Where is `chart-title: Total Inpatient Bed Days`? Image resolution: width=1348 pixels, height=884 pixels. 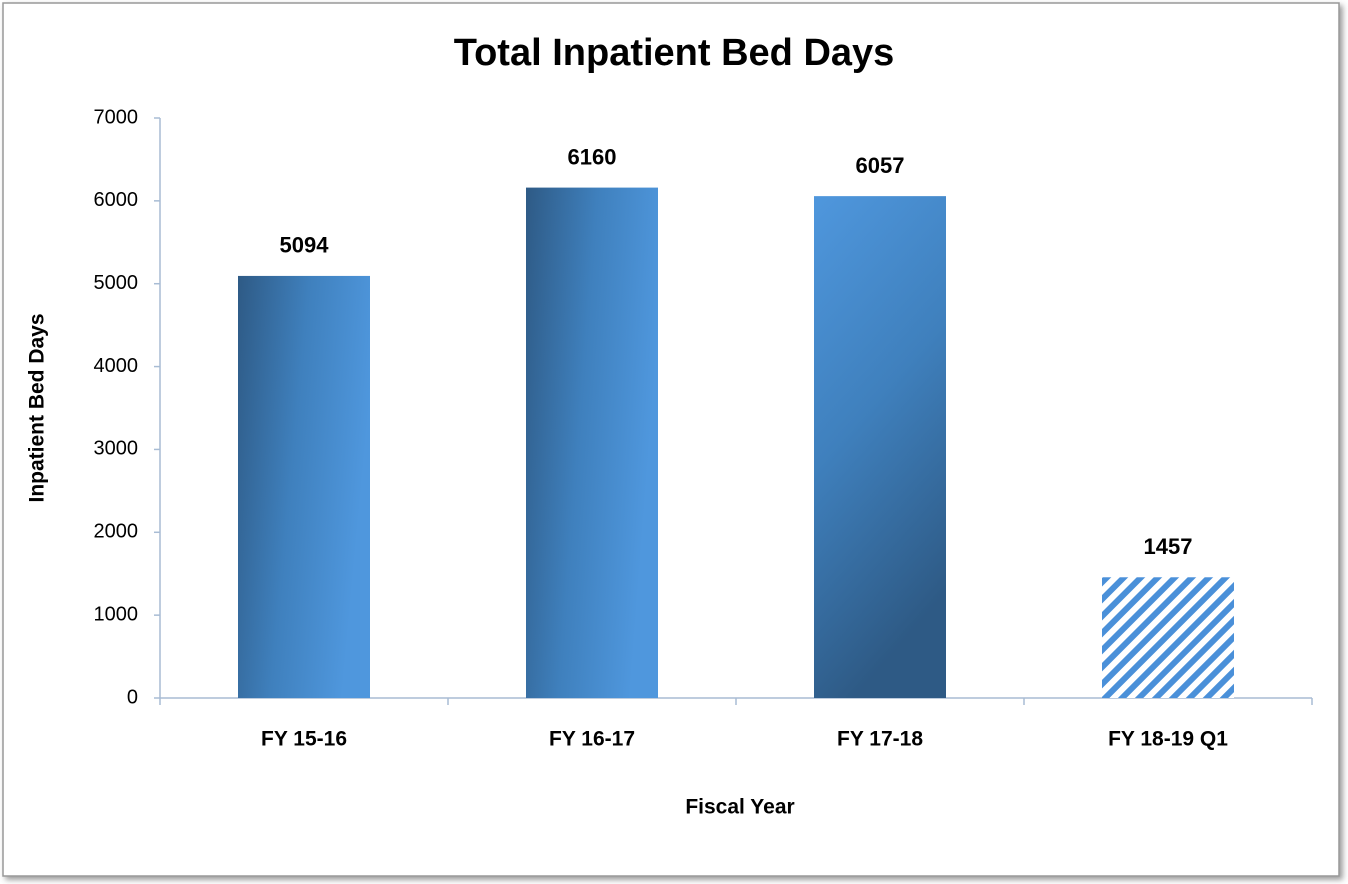 chart-title: Total Inpatient Bed Days is located at coordinates (674, 53).